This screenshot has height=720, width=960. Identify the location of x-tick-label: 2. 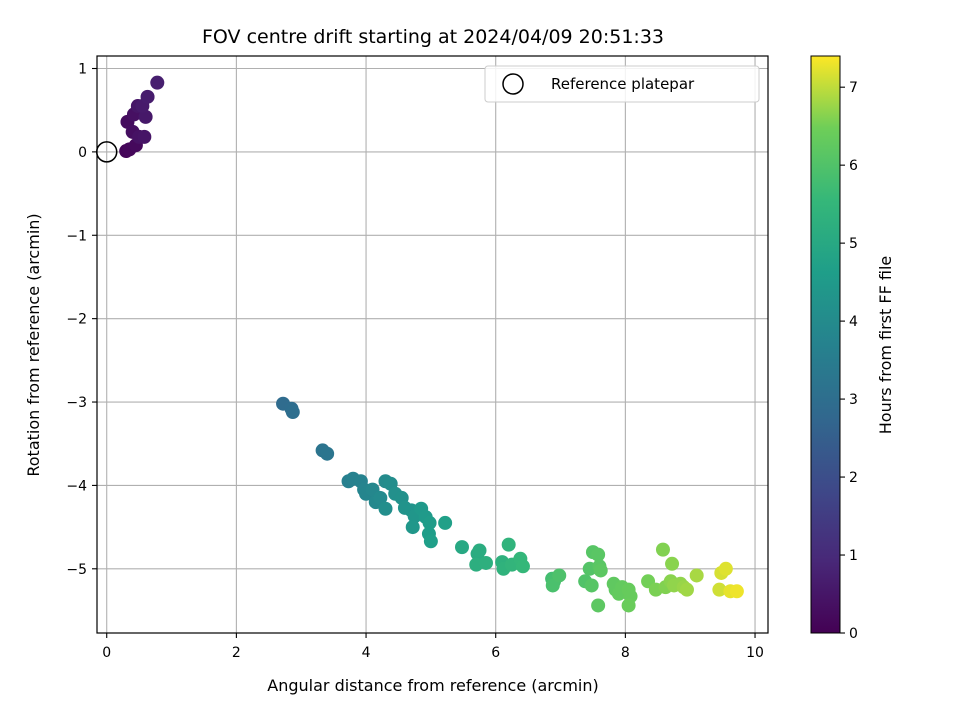
(236, 653).